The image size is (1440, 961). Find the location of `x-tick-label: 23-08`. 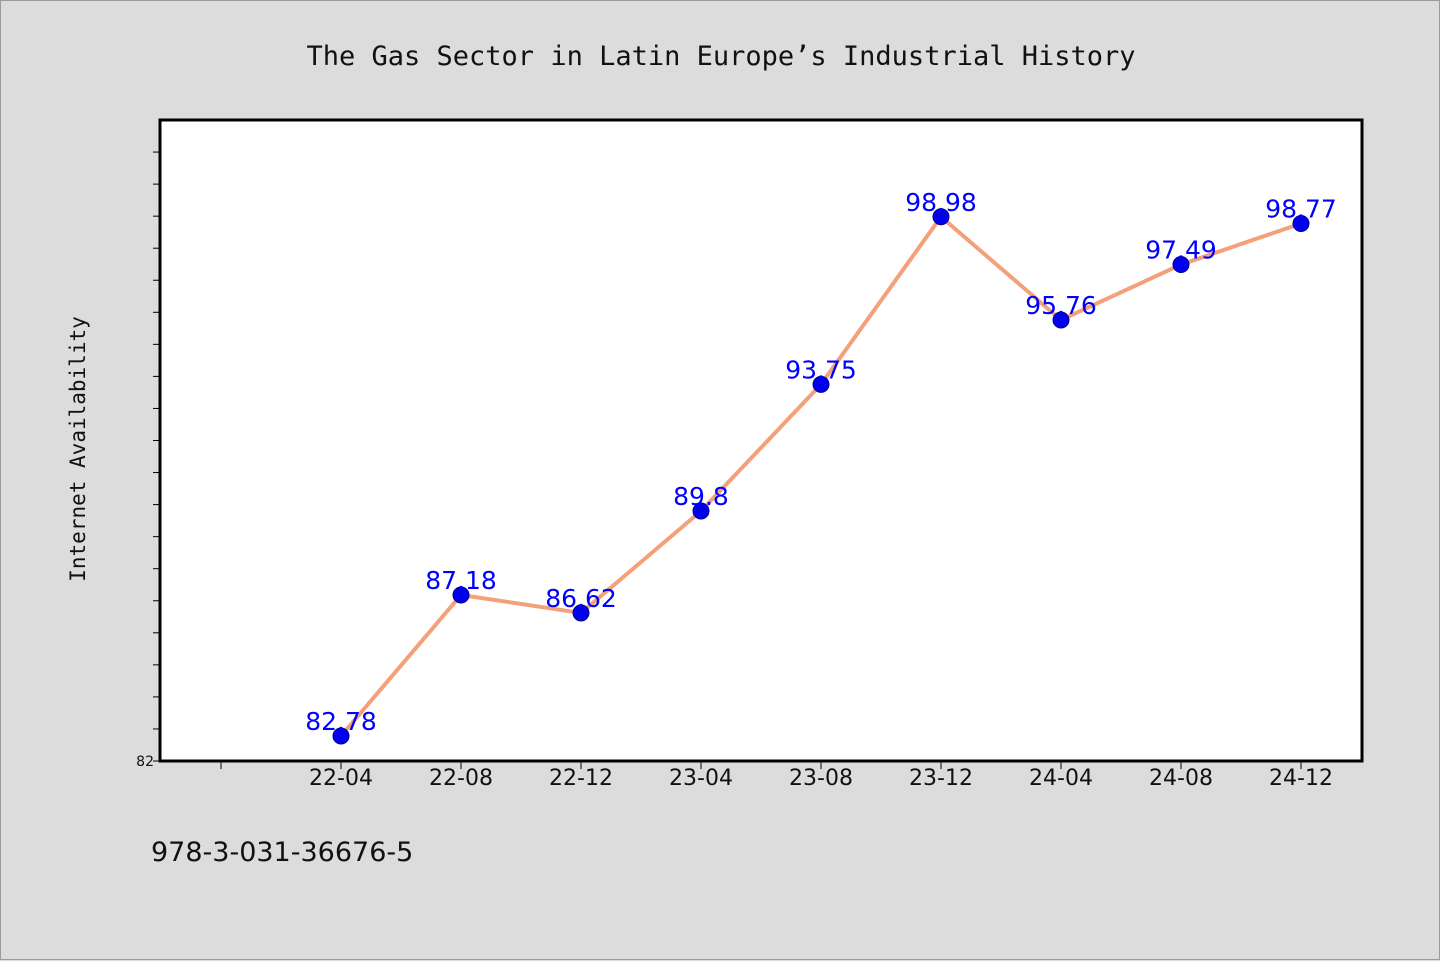

x-tick-label: 23-08 is located at coordinates (821, 778).